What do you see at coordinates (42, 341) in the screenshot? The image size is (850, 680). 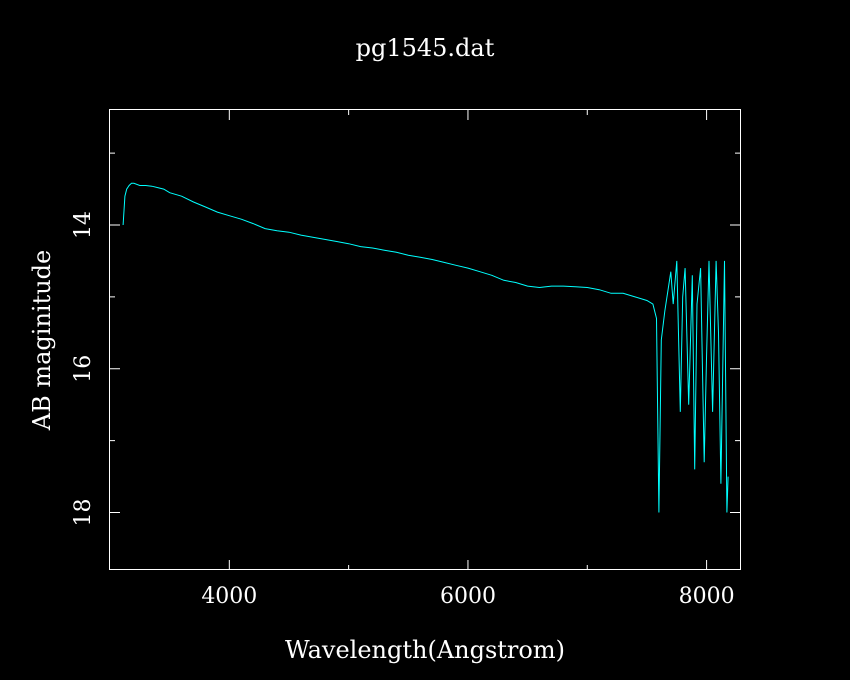 I see `y-axis-title: AB maginitude` at bounding box center [42, 341].